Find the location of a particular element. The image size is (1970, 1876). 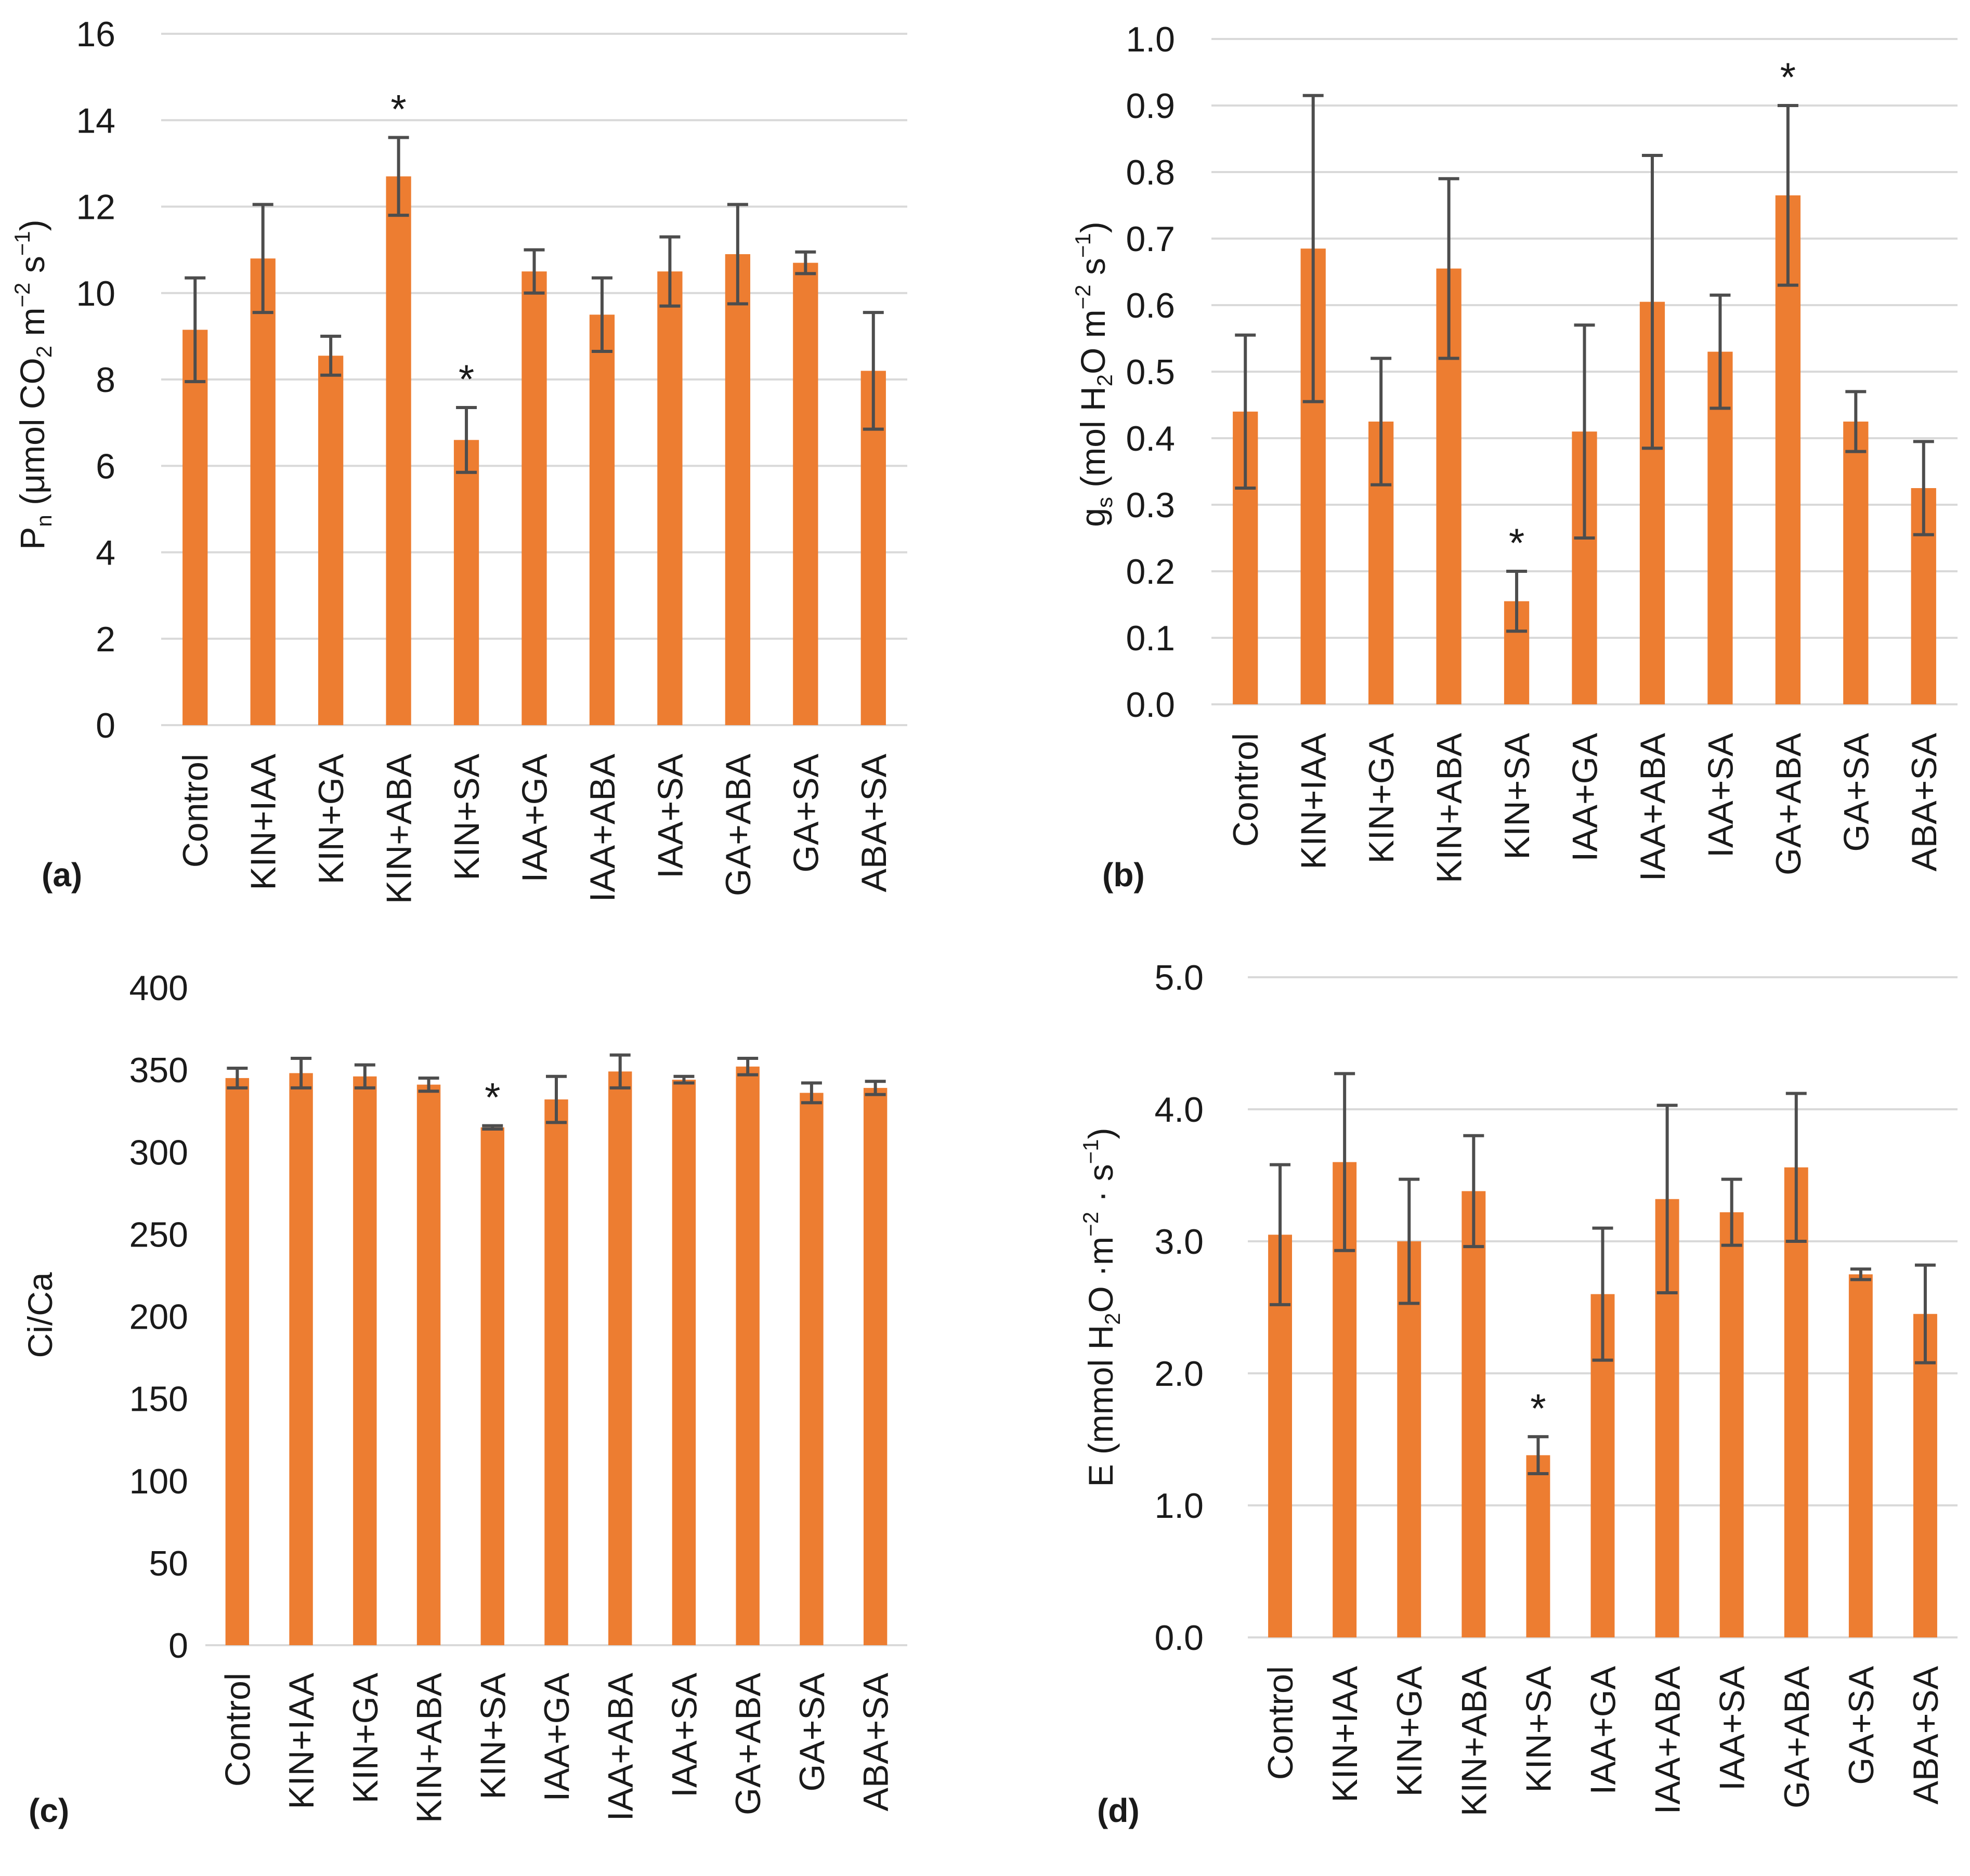

y-tick-label: 8 is located at coordinates (105, 380).